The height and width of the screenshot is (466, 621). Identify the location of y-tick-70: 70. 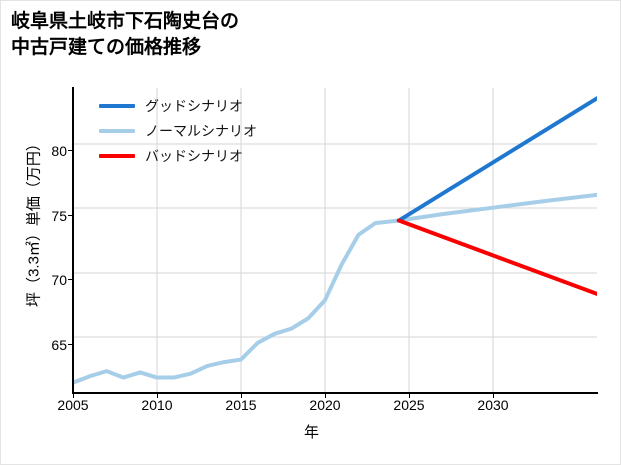
(59, 280).